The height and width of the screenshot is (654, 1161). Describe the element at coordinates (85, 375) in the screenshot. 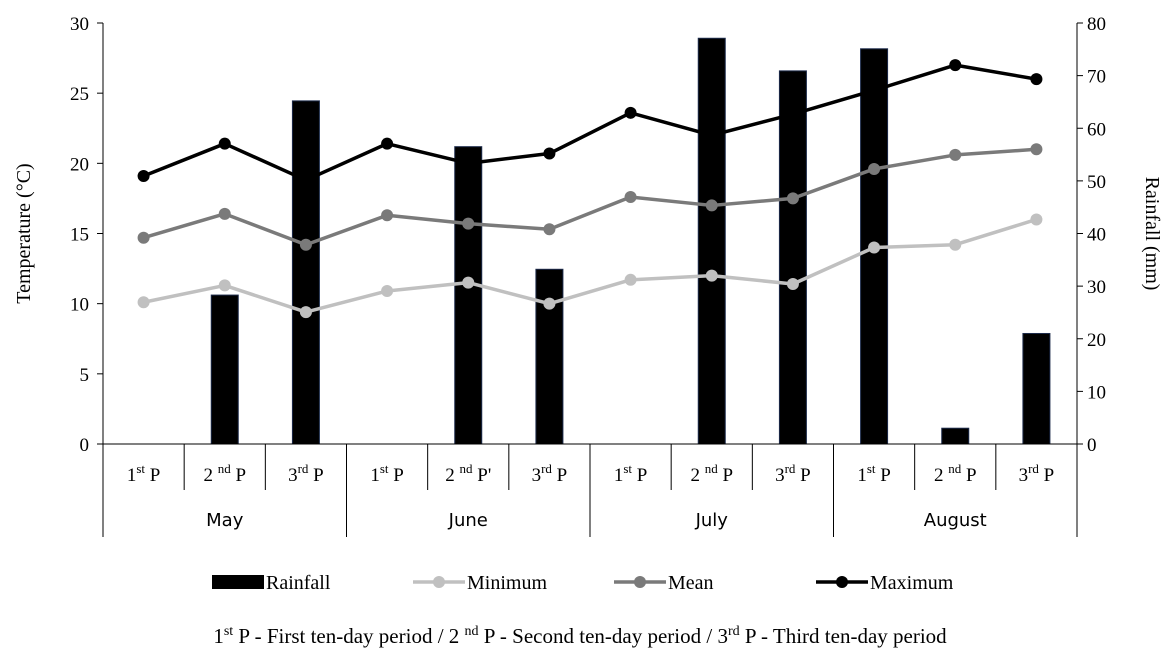

I see `left-tick-label: 5` at that location.